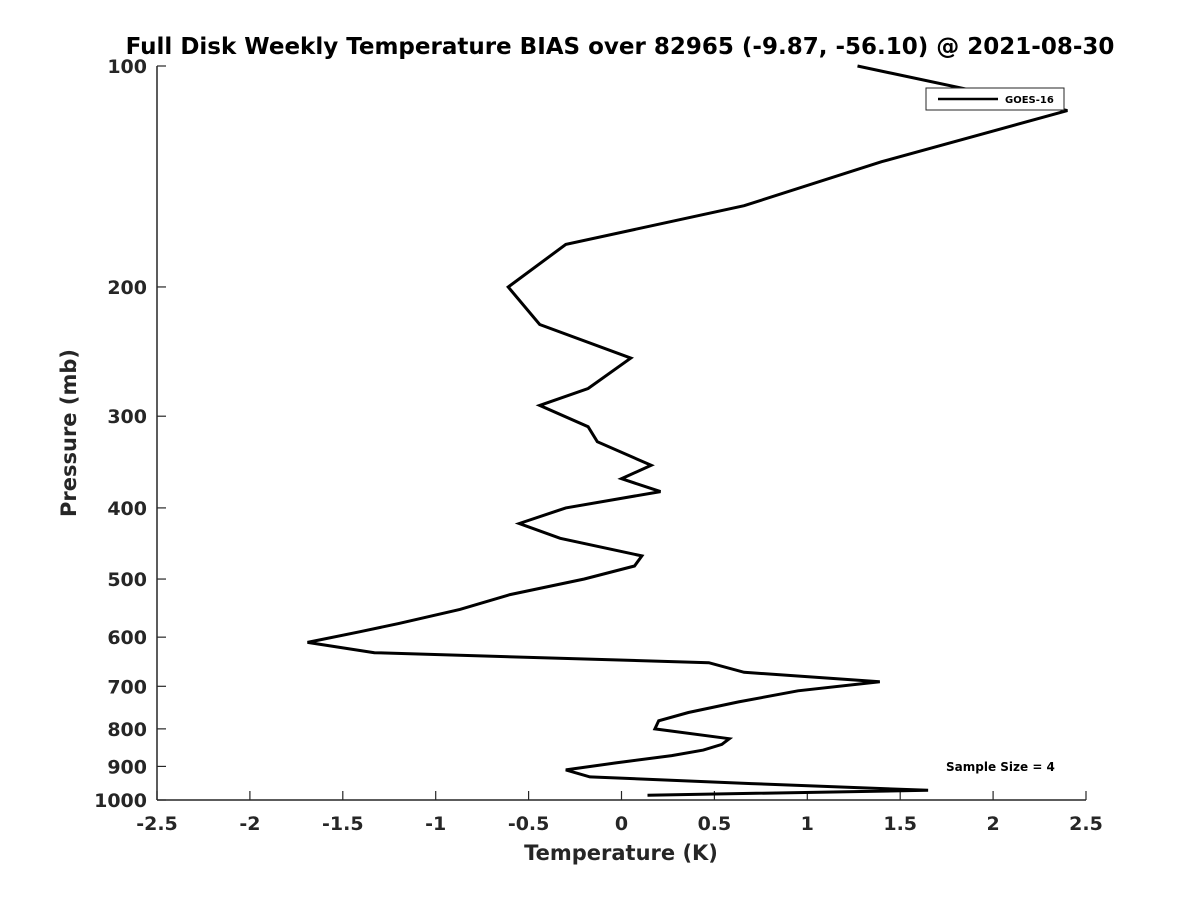 Image resolution: width=1200 pixels, height=900 pixels. I want to click on x-tick-label: 0.5, so click(715, 824).